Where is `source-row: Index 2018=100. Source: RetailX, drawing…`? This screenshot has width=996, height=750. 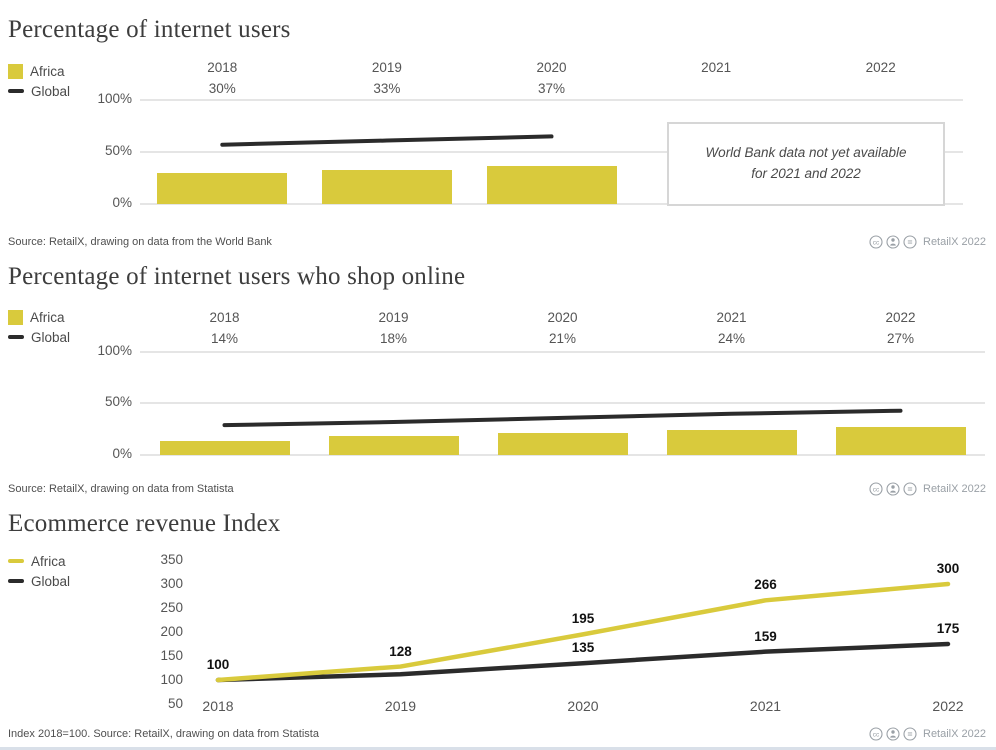
source-row: Index 2018=100. Source: RetailX, drawing… is located at coordinates (497, 734).